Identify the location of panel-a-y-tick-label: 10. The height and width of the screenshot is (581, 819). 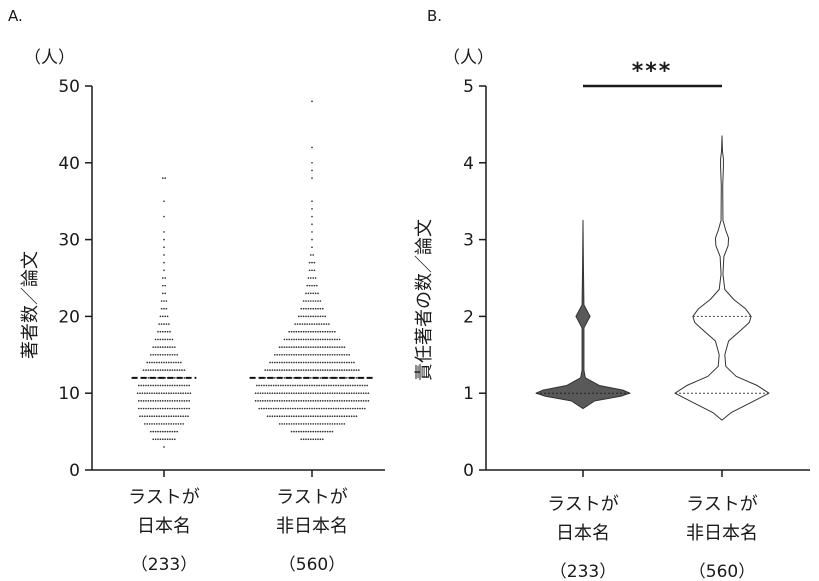
(69, 394).